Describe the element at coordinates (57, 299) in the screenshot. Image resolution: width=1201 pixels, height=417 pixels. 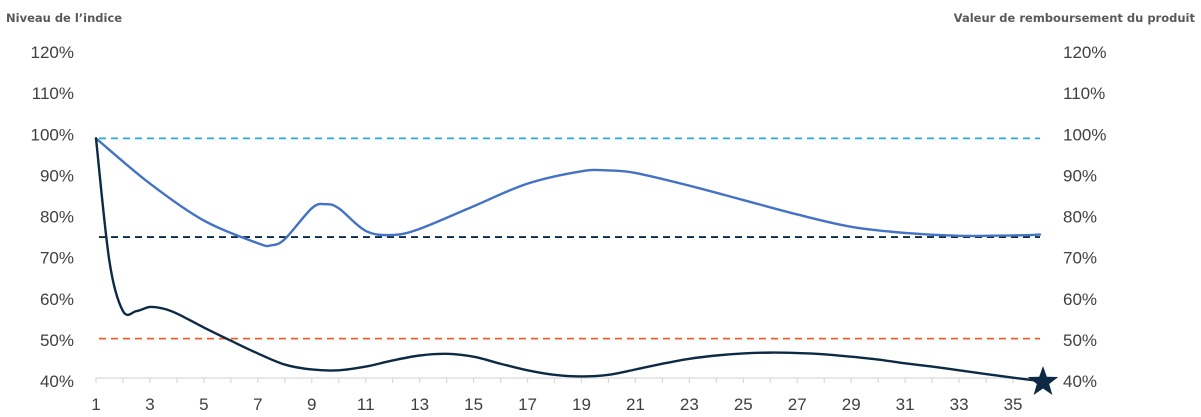
I see `y-tick-label-left: 60%` at that location.